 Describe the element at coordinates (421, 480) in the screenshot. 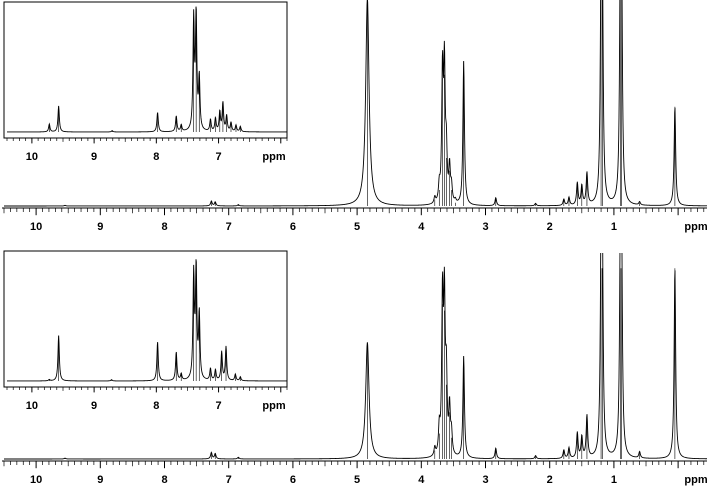

I see `bottom-main-tick-label: 4` at that location.